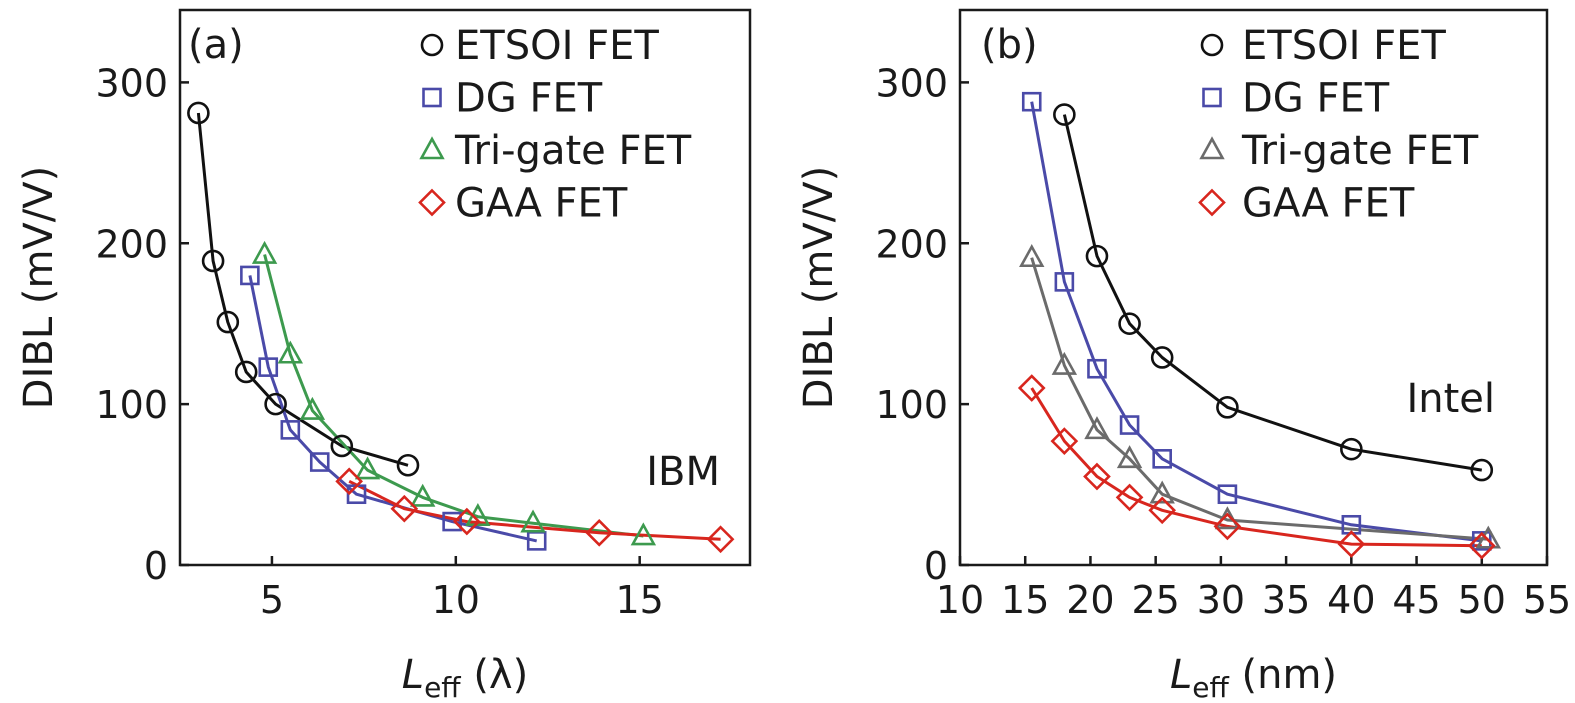 Image resolution: width=1575 pixels, height=703 pixels. I want to click on legend-label-tri-gate-fet: Tri-gate FET, so click(573, 151).